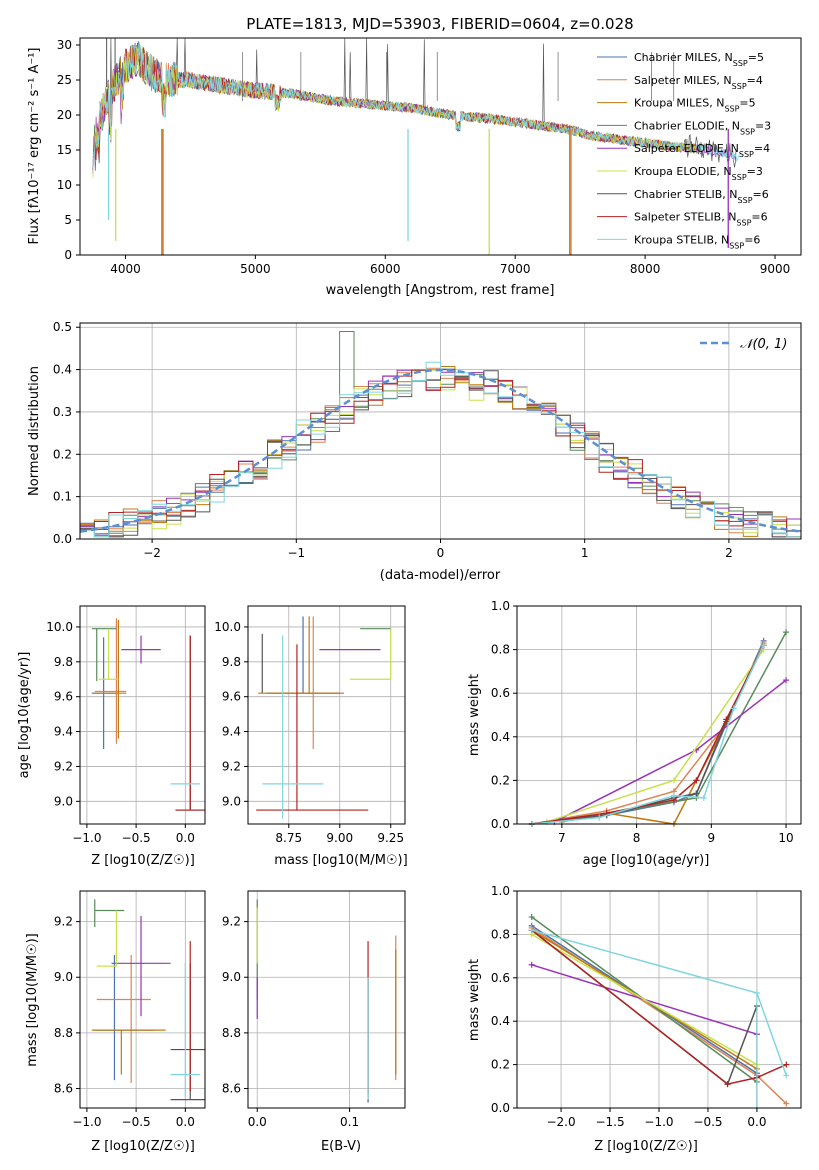 This screenshot has width=819, height=1170. What do you see at coordinates (646, 1006) in the screenshot?
I see `weight-vs-z-plot: −2.0 −1.5 −1.0 −0.5 0.0 0.0 0.2 0.4 0.6 0.8 1.0` at bounding box center [646, 1006].